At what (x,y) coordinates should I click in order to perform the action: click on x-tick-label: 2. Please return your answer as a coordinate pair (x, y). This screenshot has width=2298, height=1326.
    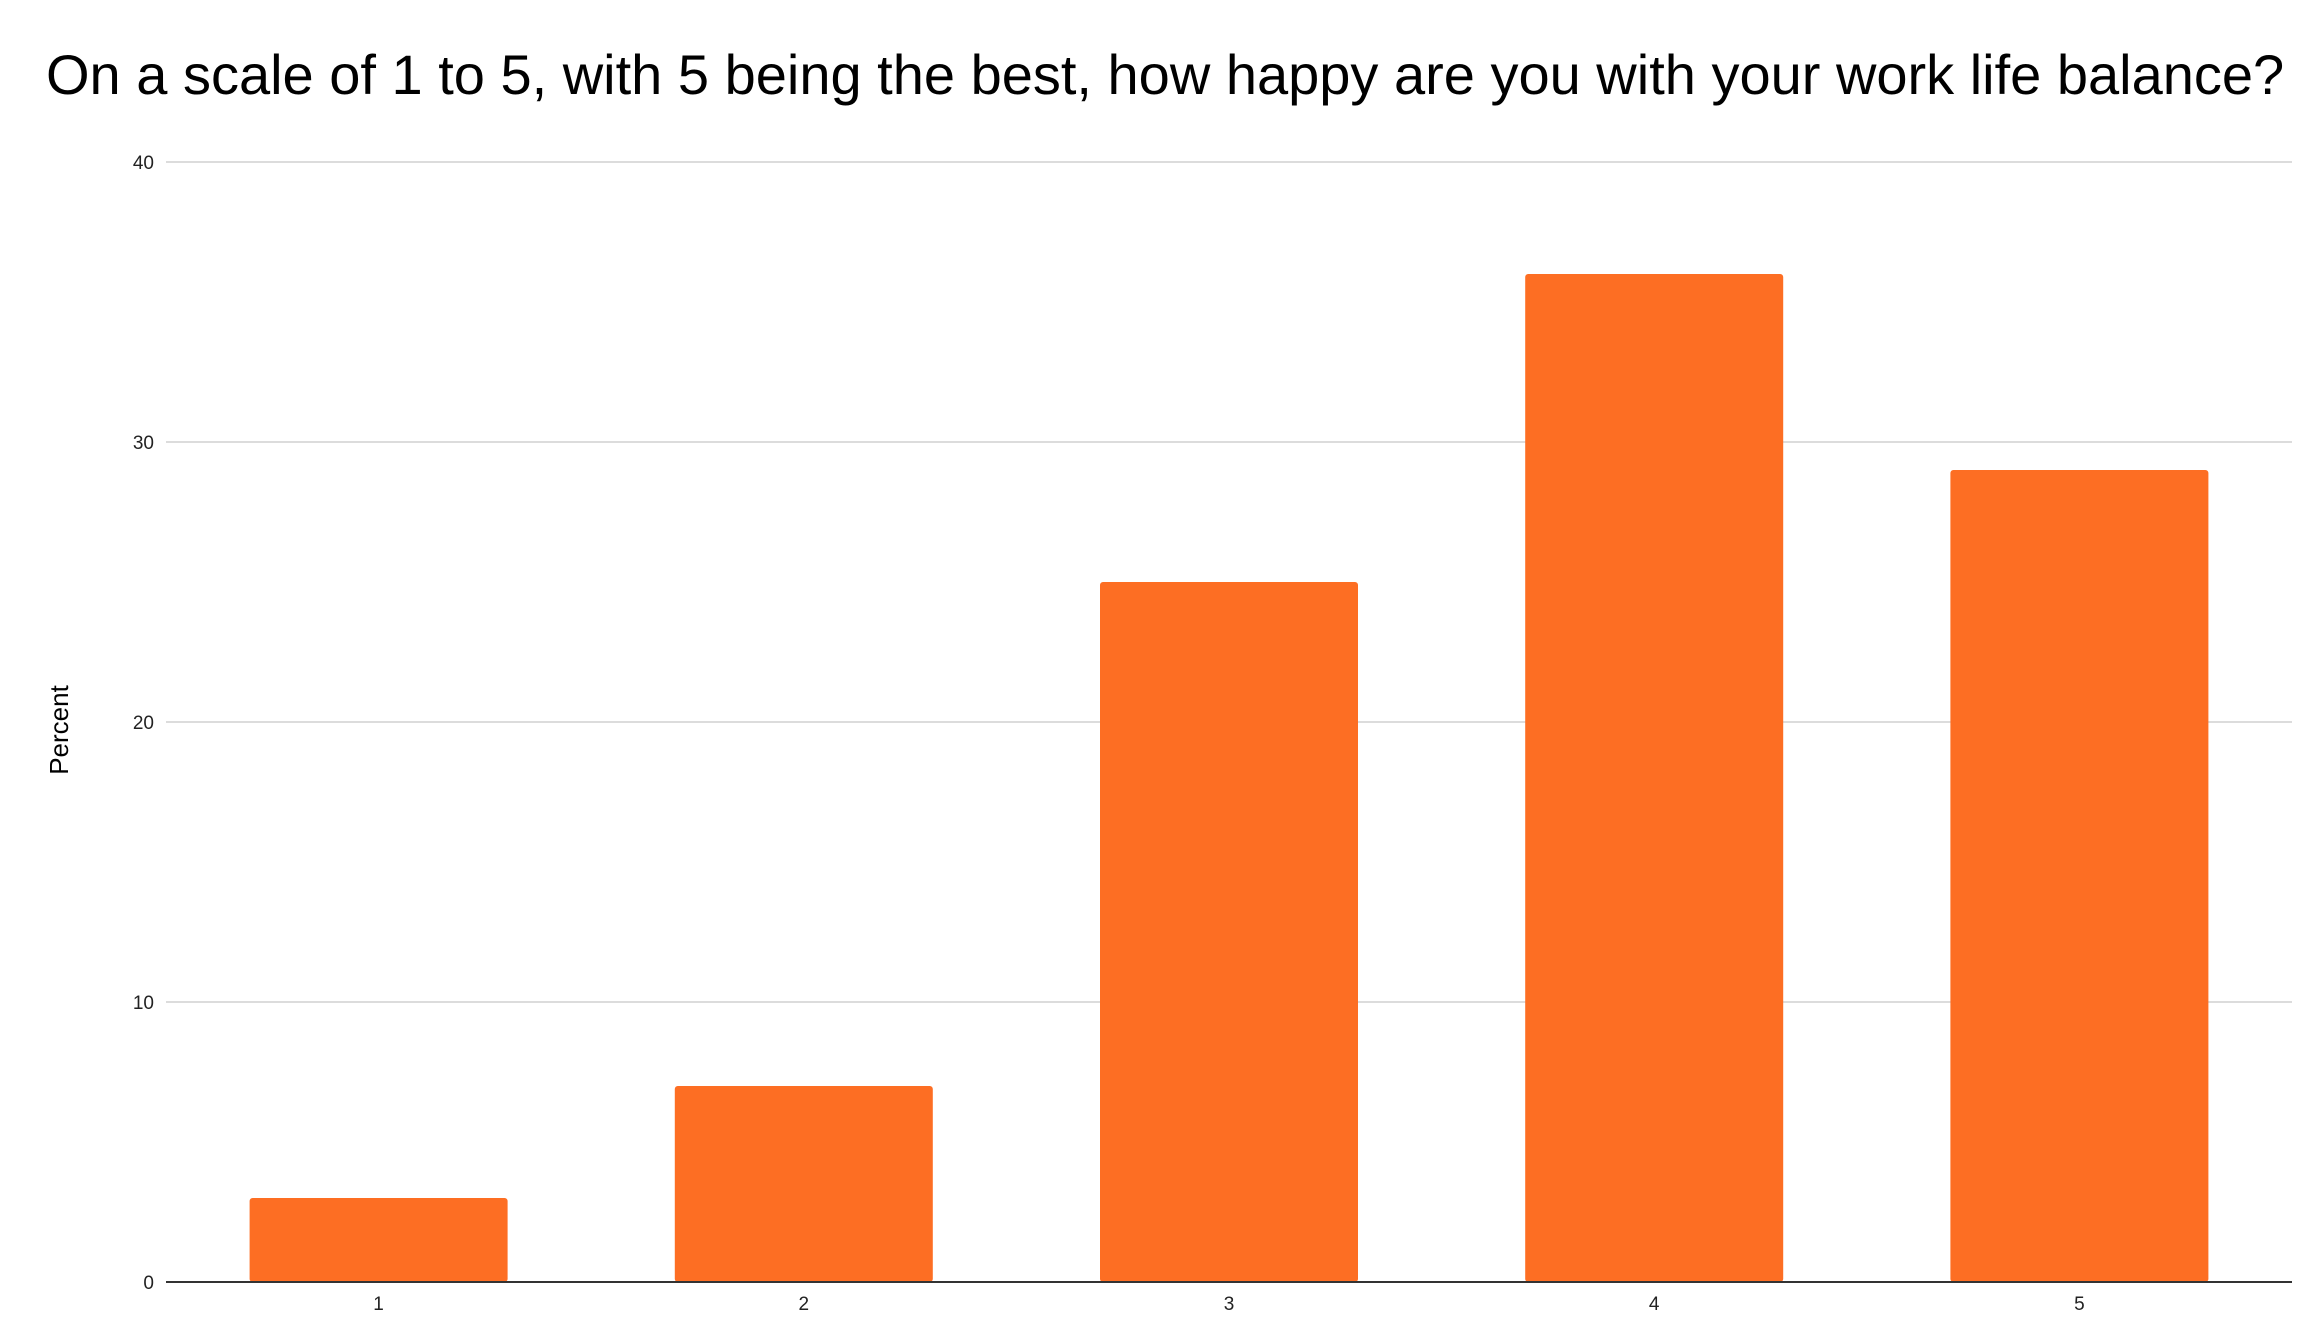
    Looking at the image, I should click on (804, 1304).